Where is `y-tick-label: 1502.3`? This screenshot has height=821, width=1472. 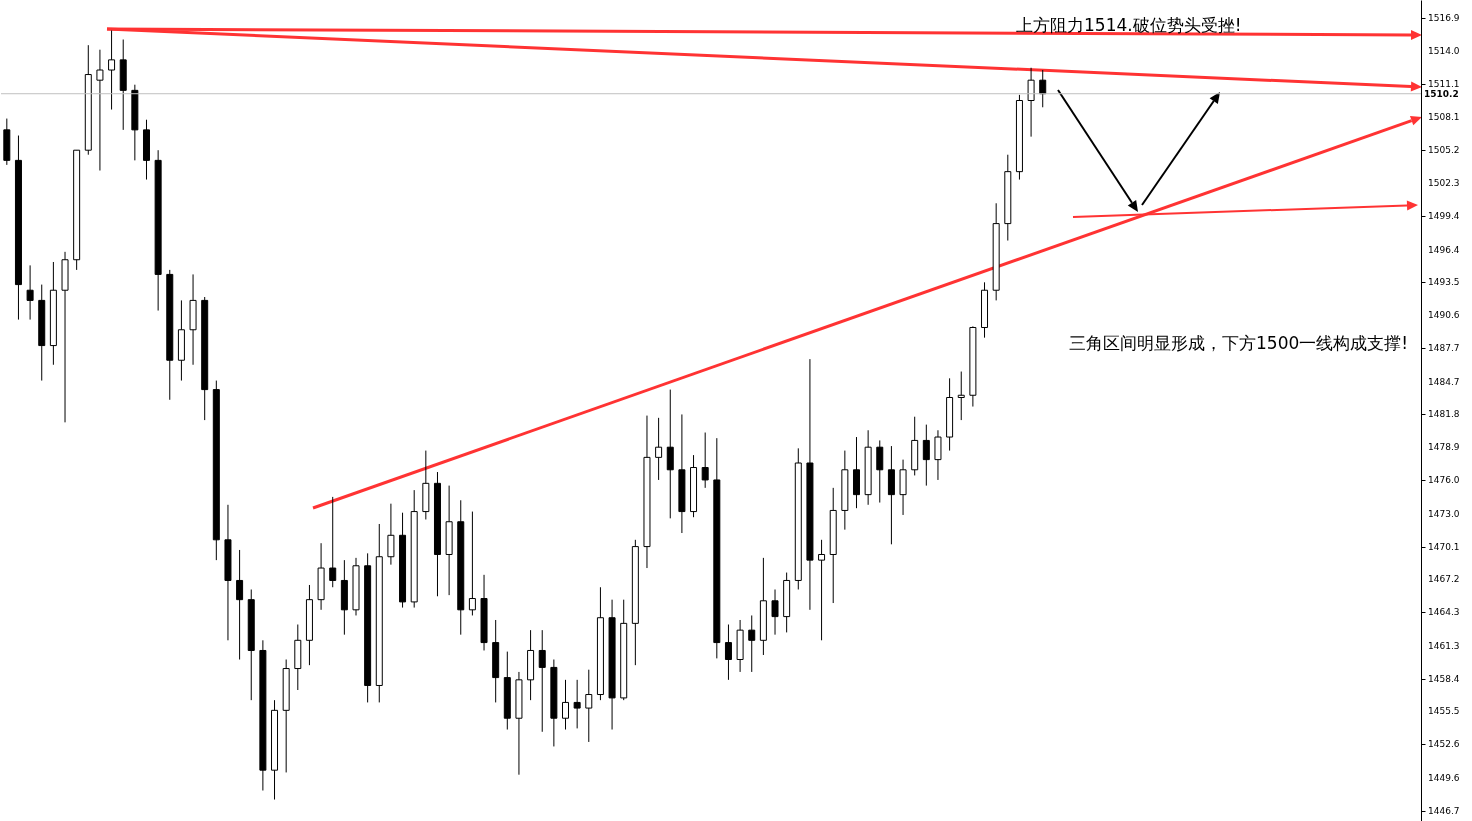 y-tick-label: 1502.3 is located at coordinates (1444, 182).